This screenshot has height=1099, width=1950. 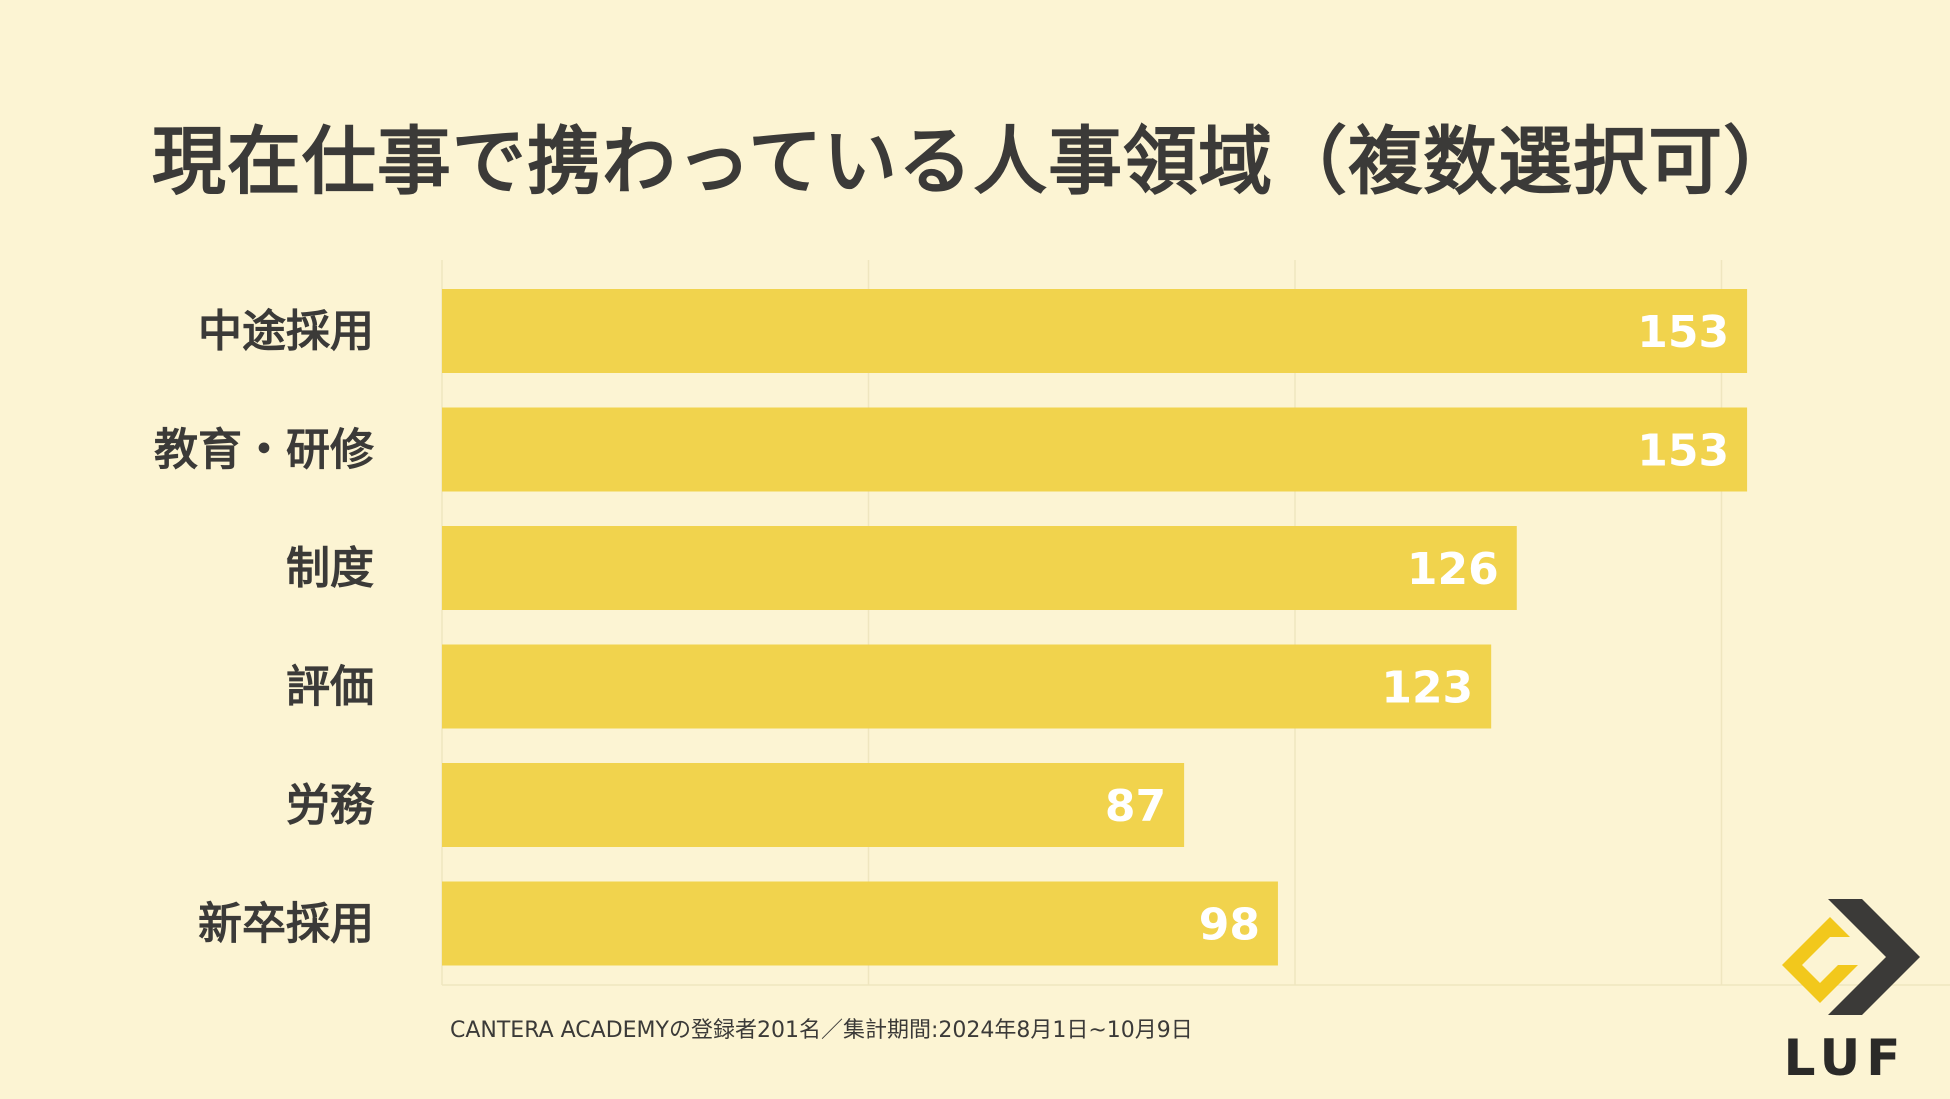 I want to click on category-label: 評価, so click(x=330, y=687).